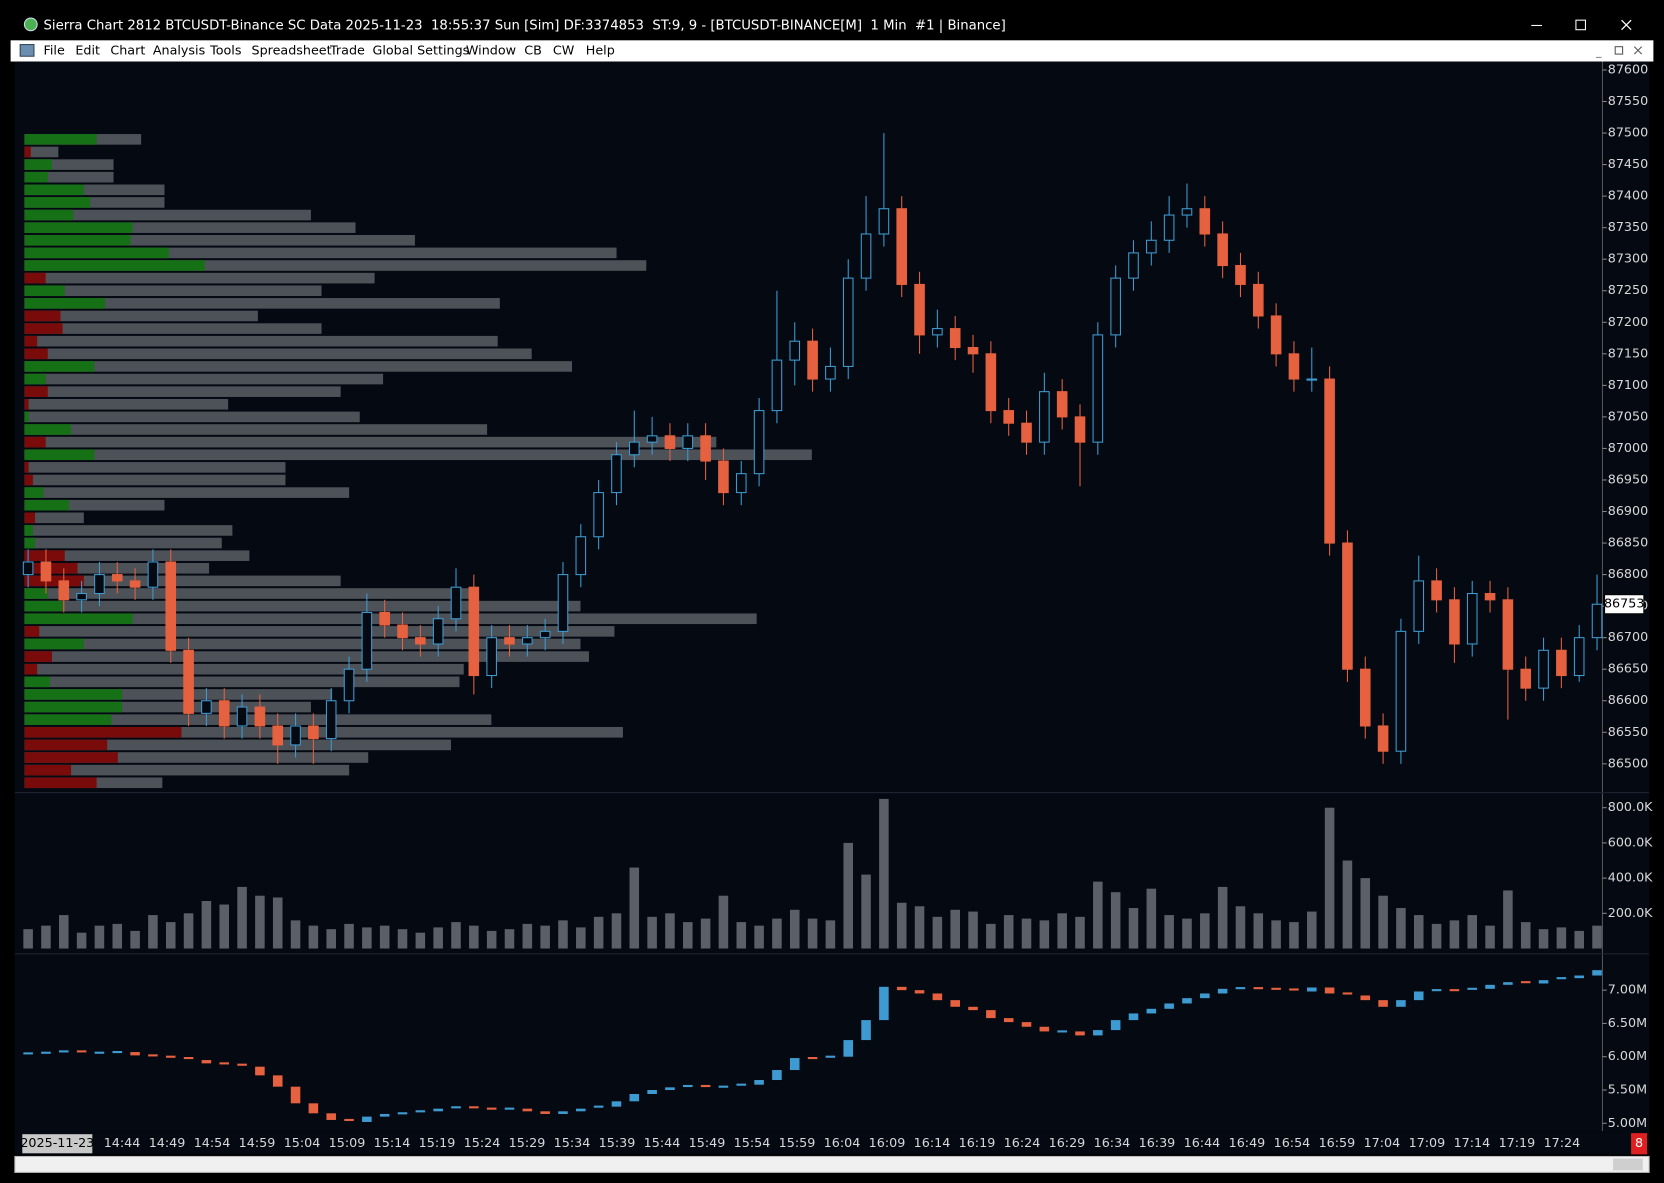 This screenshot has height=1183, width=1664. What do you see at coordinates (1628, 227) in the screenshot?
I see `y-tick-label: 87350` at bounding box center [1628, 227].